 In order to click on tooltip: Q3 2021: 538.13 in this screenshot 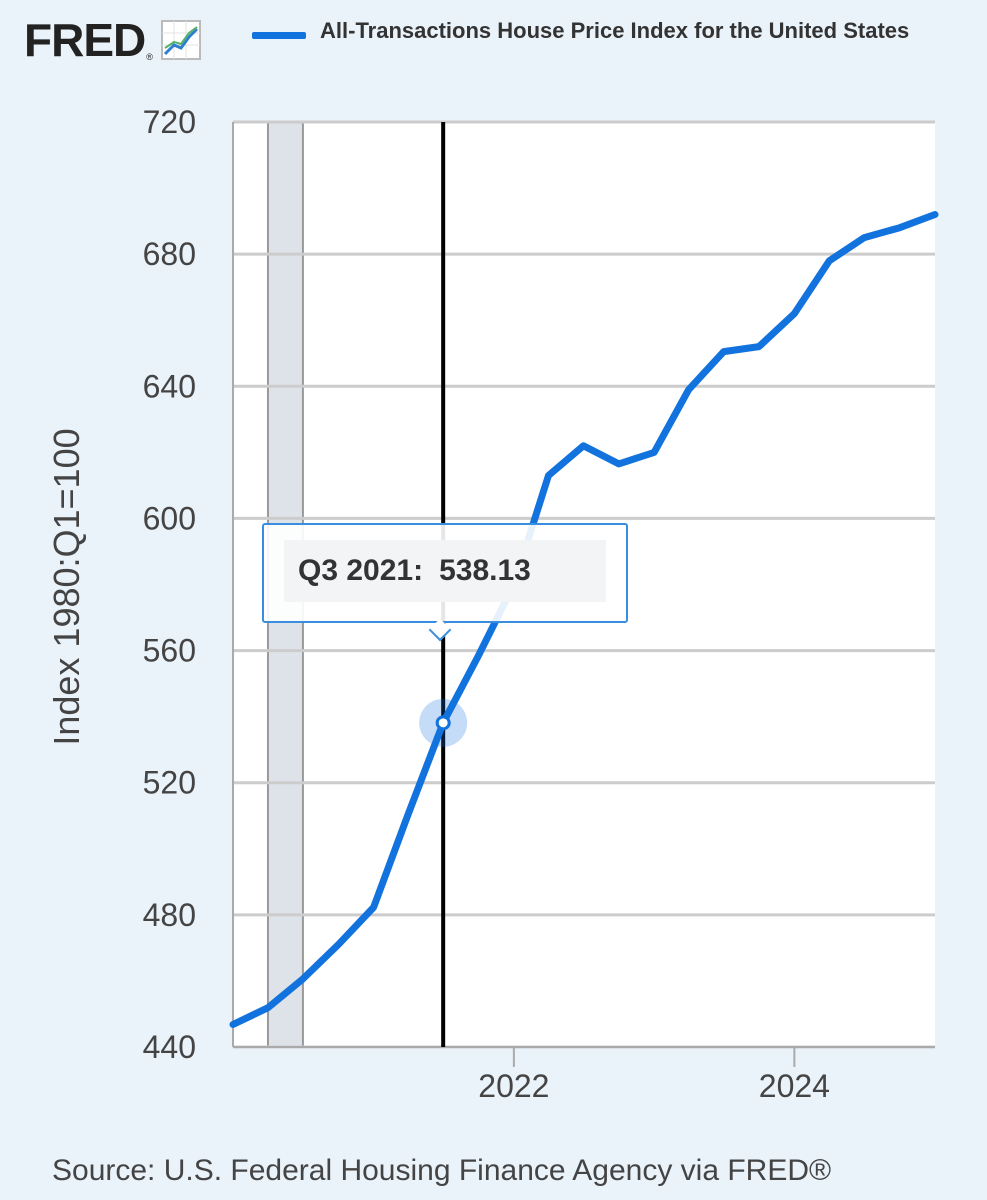, I will do `click(445, 582)`.